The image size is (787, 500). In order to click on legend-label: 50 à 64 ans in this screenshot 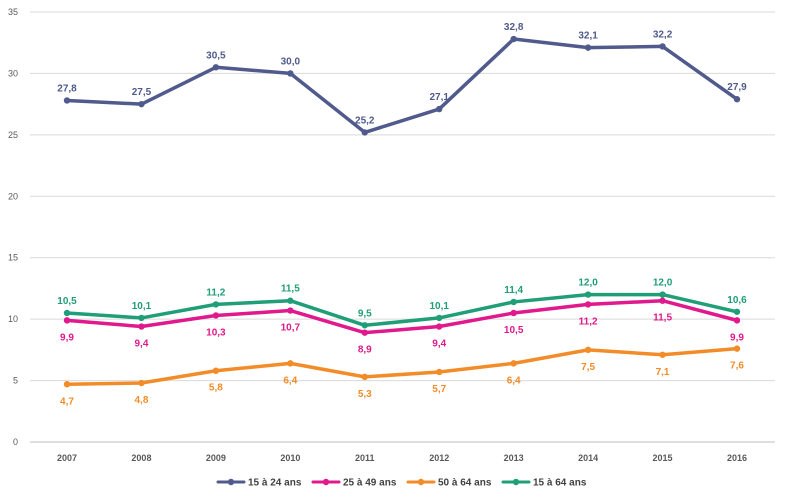, I will do `click(465, 483)`.